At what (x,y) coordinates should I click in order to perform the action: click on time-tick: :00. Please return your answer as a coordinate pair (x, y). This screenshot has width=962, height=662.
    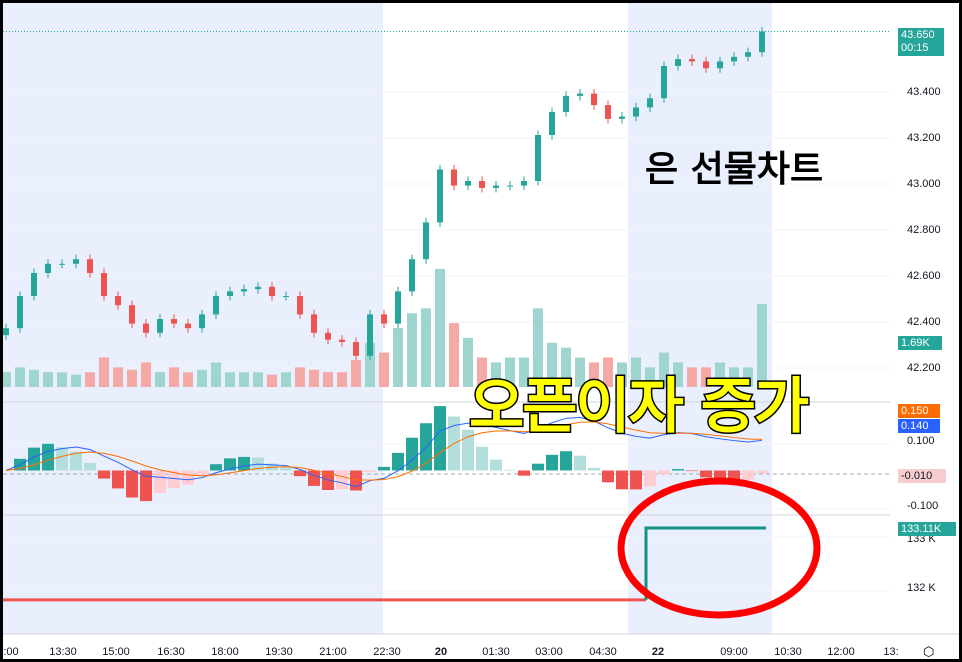
    Looking at the image, I should click on (11, 652).